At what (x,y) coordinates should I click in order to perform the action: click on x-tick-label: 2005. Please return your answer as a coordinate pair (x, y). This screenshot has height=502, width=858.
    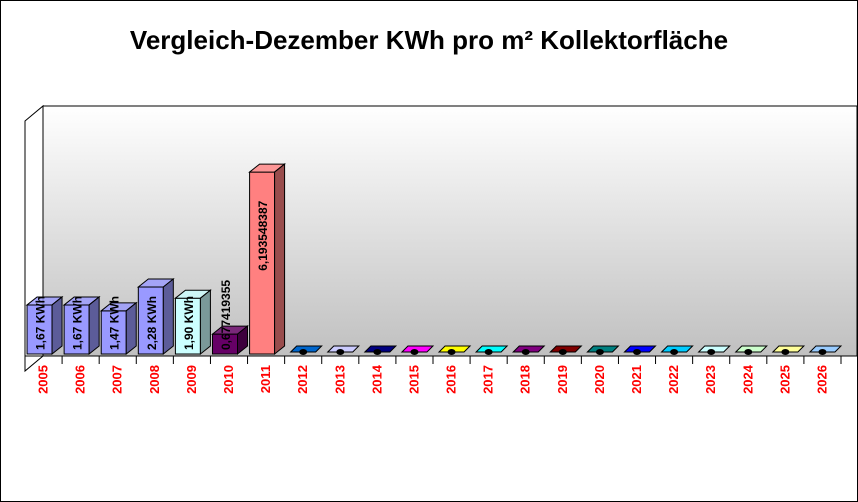
    Looking at the image, I should click on (43, 379).